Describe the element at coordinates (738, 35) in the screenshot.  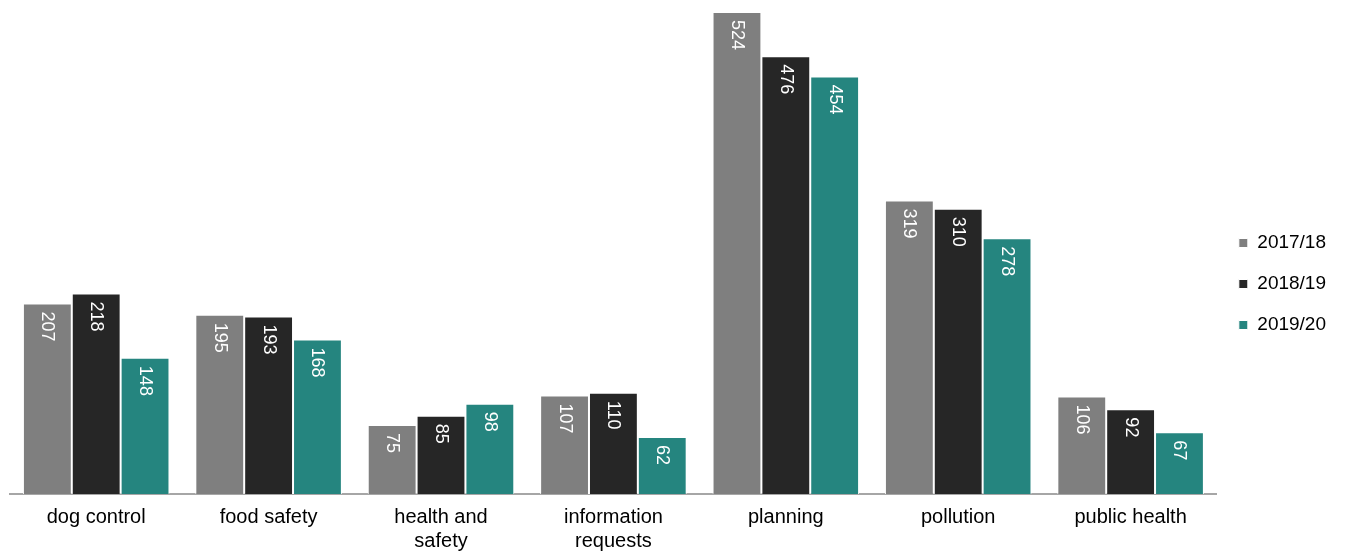
I see `data-label: 524` at that location.